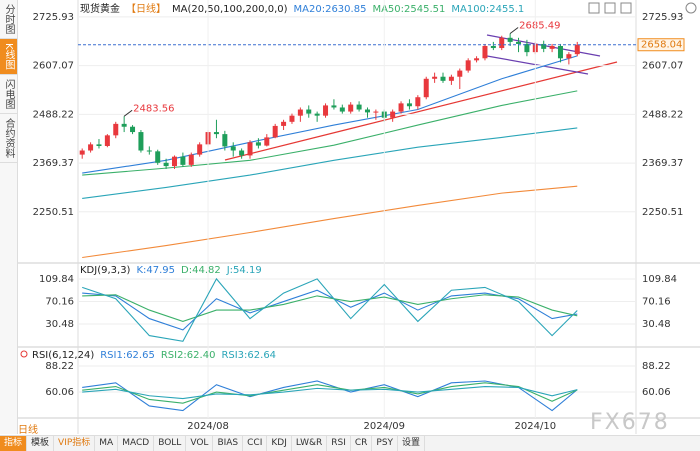  I want to click on toolbar-button: KDJ, so click(279, 443).